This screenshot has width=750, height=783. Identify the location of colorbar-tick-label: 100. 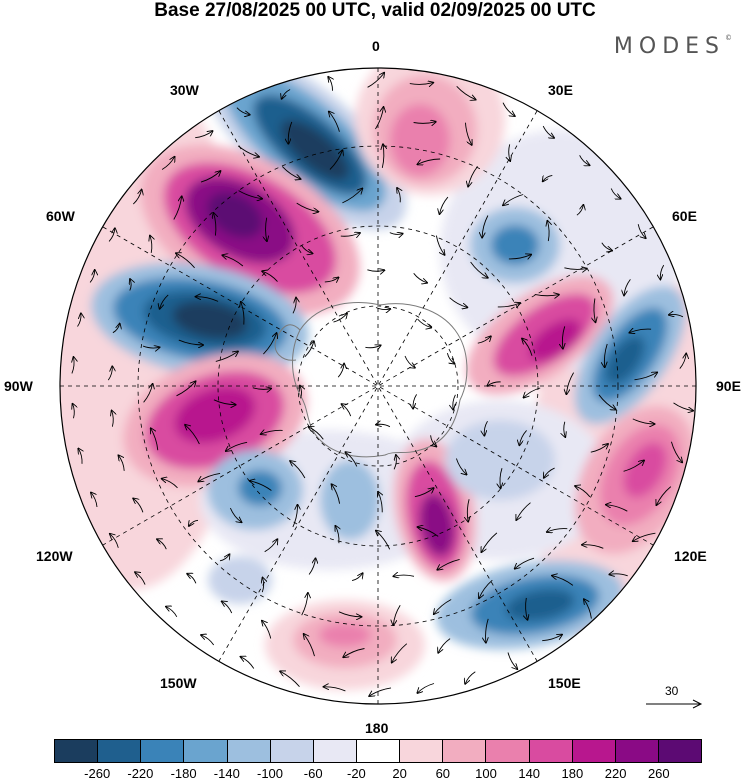
(486, 773).